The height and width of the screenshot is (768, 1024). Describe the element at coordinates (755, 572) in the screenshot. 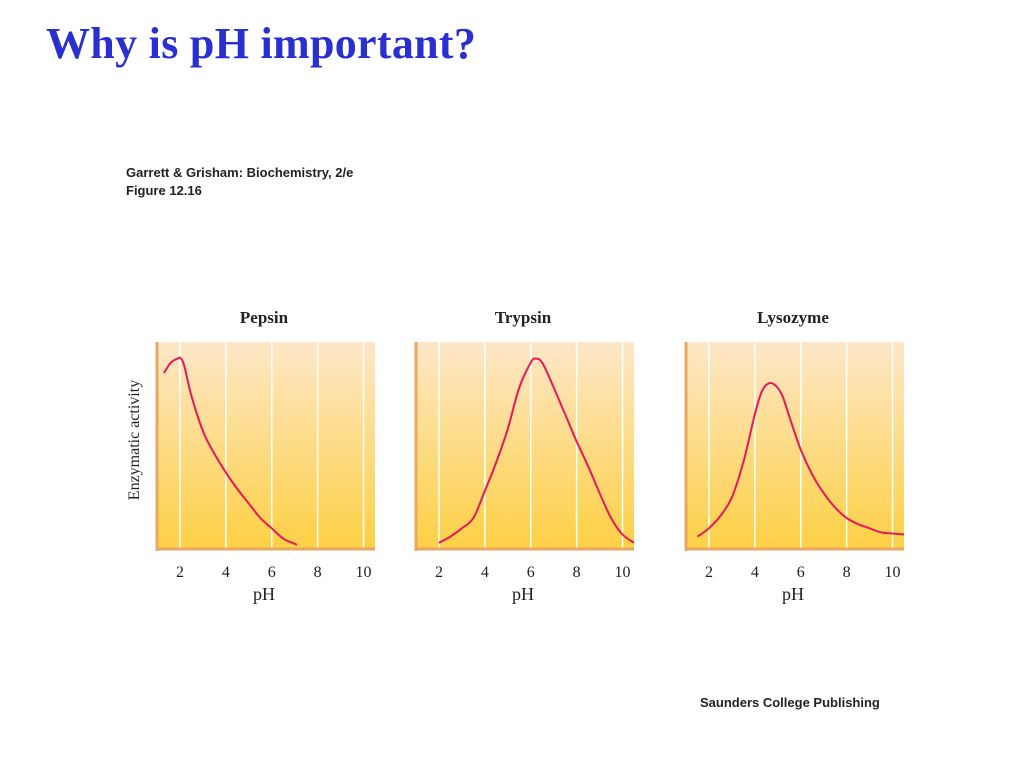

I see `lysozyme-x-tick-label: 4` at that location.